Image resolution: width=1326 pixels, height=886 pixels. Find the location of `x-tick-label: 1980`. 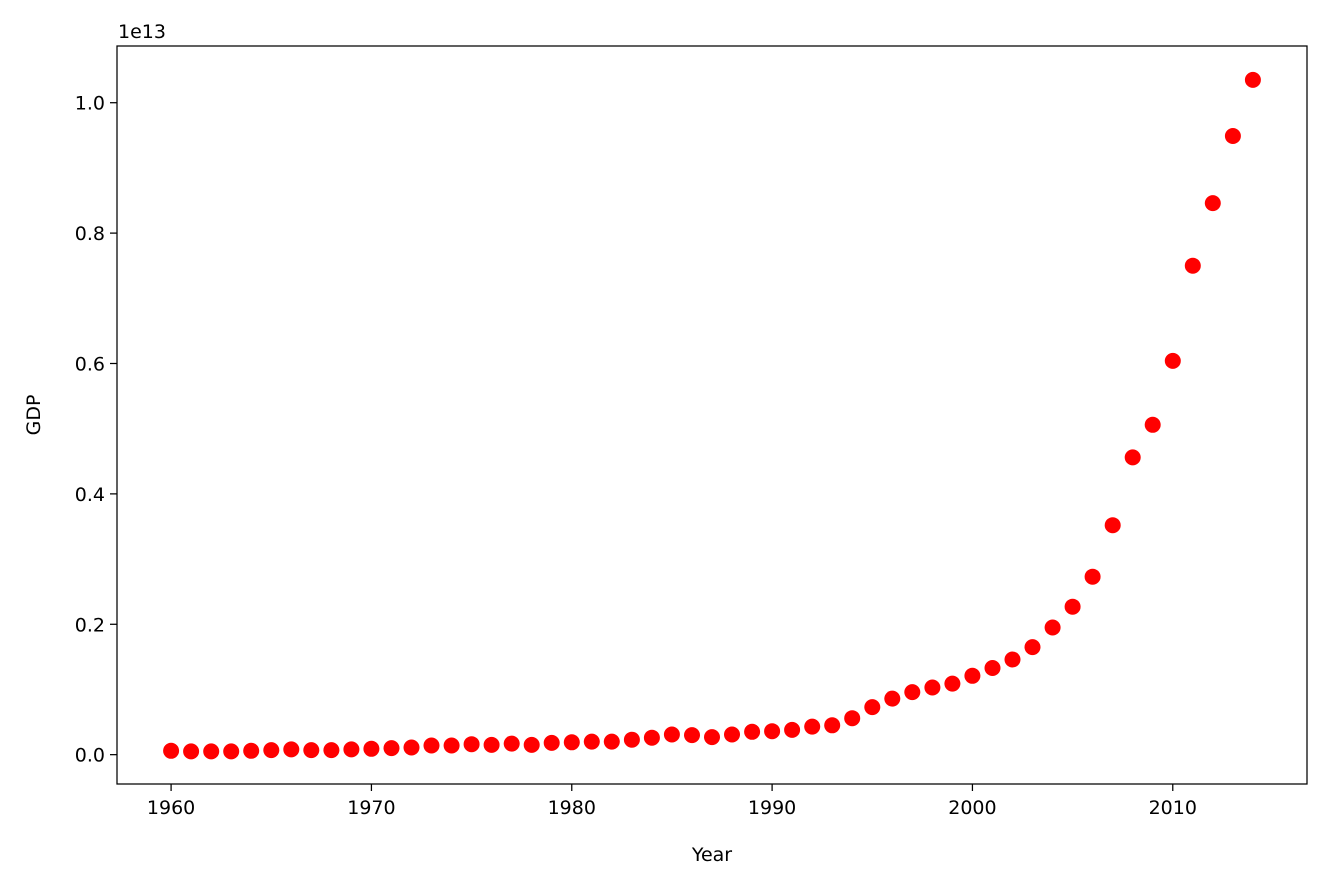

x-tick-label: 1980 is located at coordinates (572, 808).